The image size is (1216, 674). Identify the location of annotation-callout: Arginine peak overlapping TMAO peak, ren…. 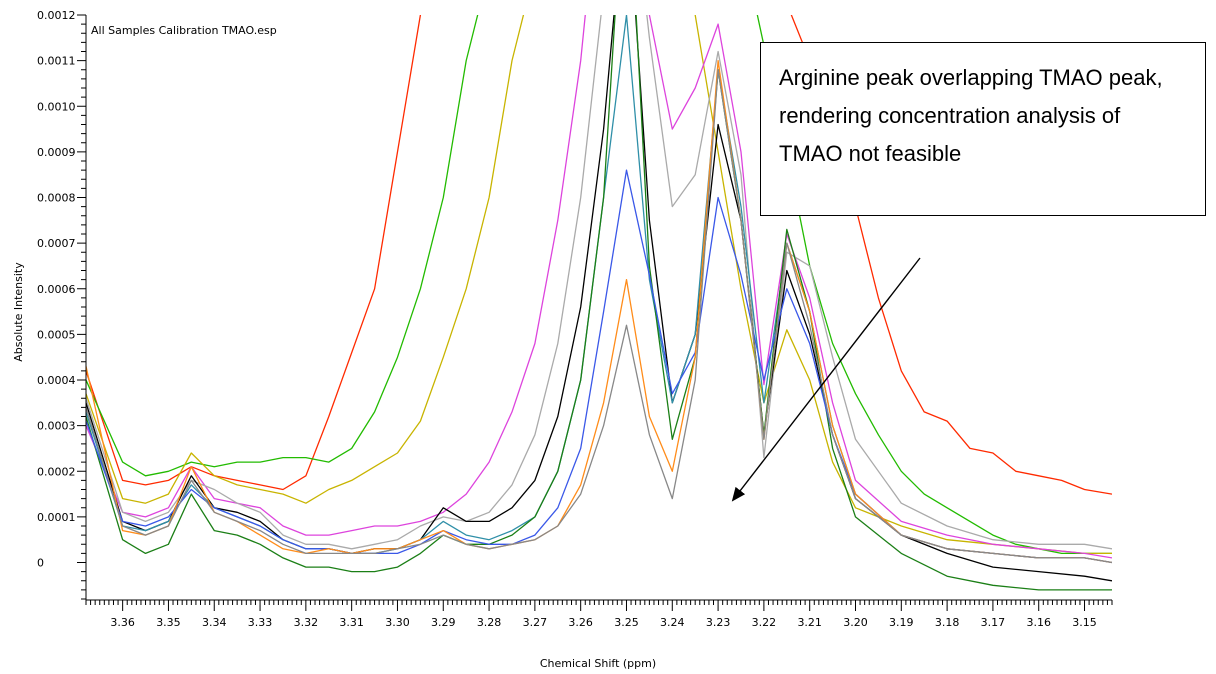
(983, 129).